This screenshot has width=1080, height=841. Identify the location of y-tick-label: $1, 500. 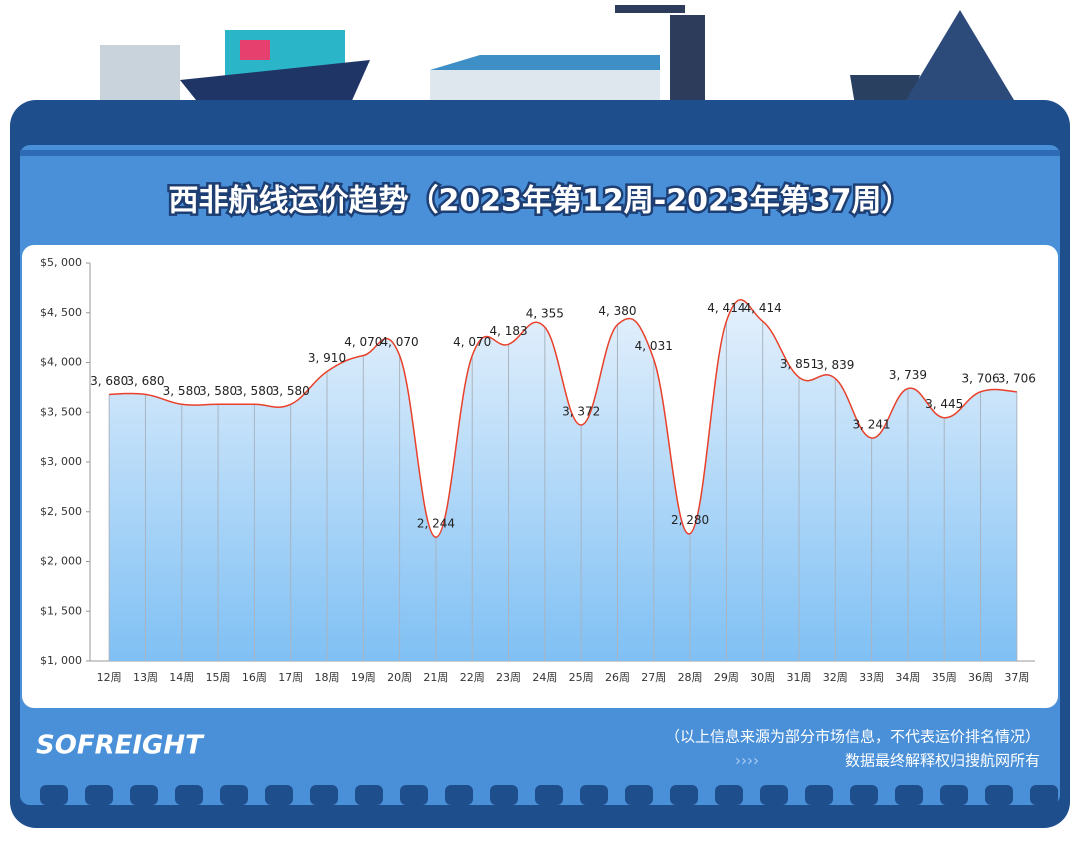
(61, 610).